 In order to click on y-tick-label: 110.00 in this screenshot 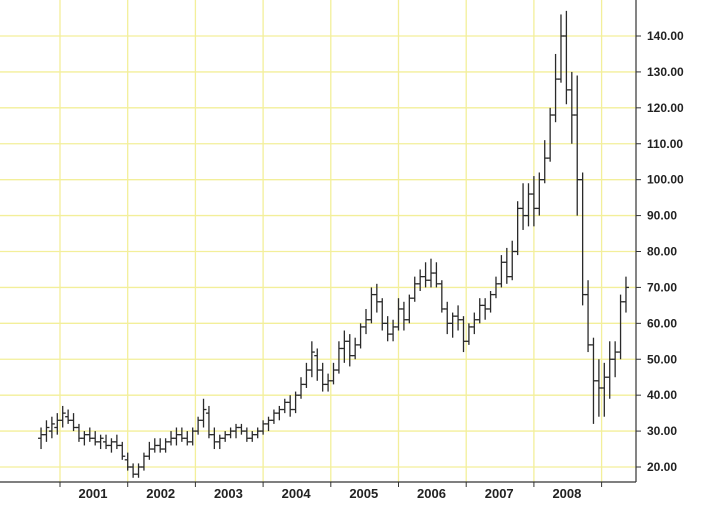, I will do `click(665, 144)`.